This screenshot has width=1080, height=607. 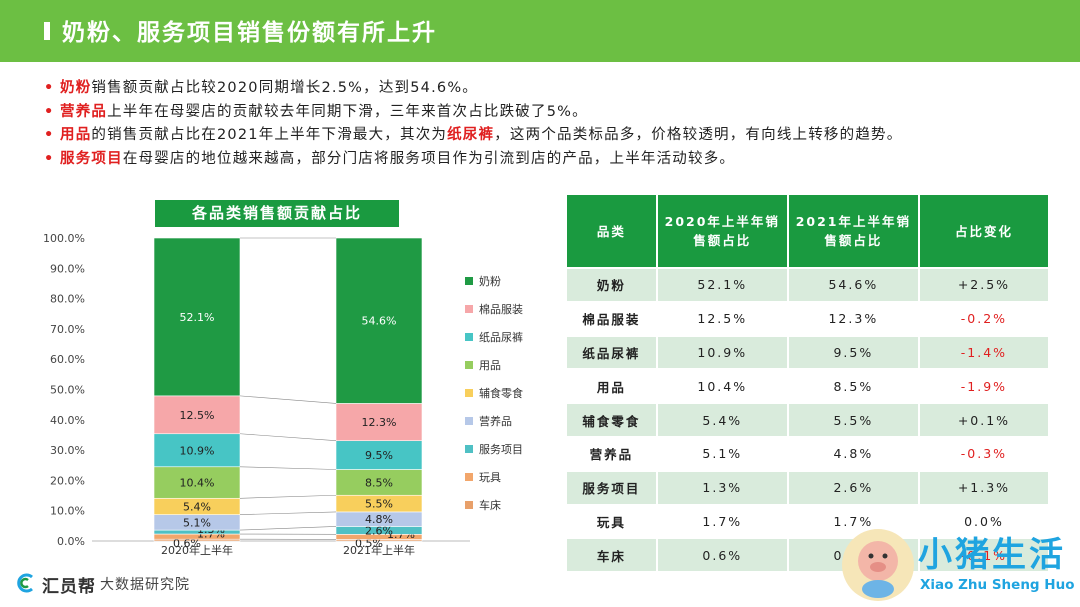 What do you see at coordinates (722, 231) in the screenshot?
I see `header-2020: 2020年上半年销售额占比` at bounding box center [722, 231].